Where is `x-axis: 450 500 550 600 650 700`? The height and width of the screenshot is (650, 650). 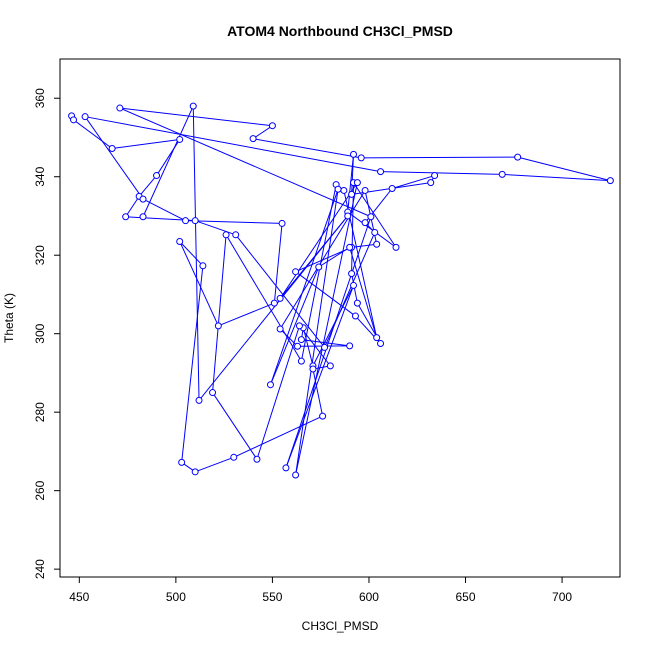
x-axis: 450 500 550 600 650 700 is located at coordinates (320, 590).